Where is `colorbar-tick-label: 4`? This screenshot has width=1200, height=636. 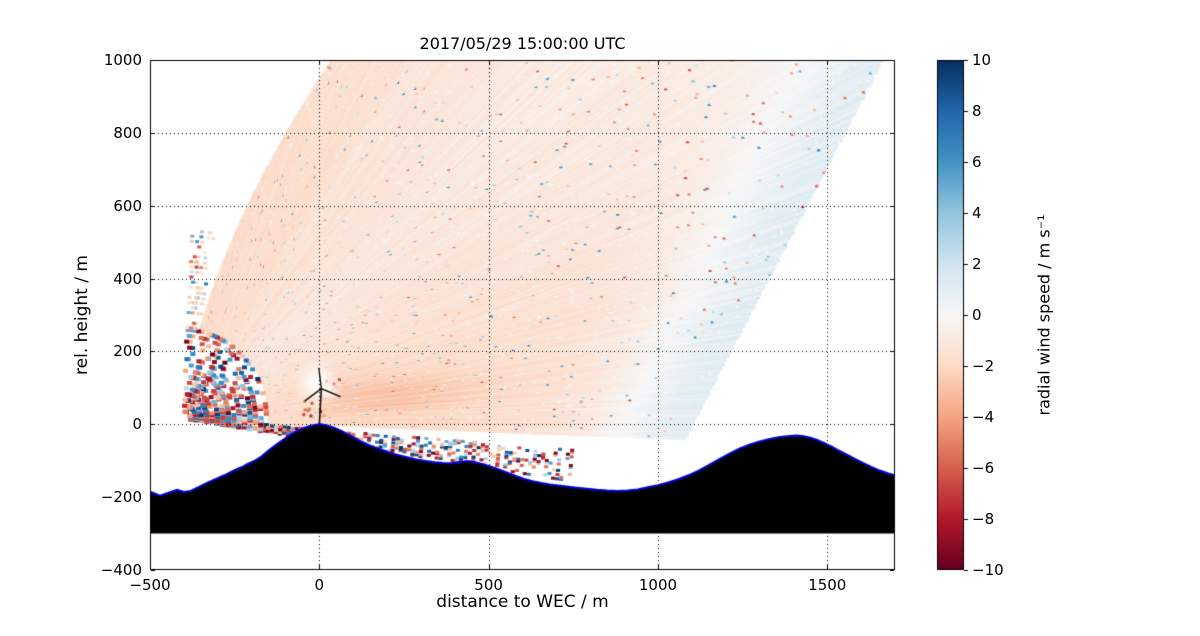 colorbar-tick-label: 4 is located at coordinates (977, 213).